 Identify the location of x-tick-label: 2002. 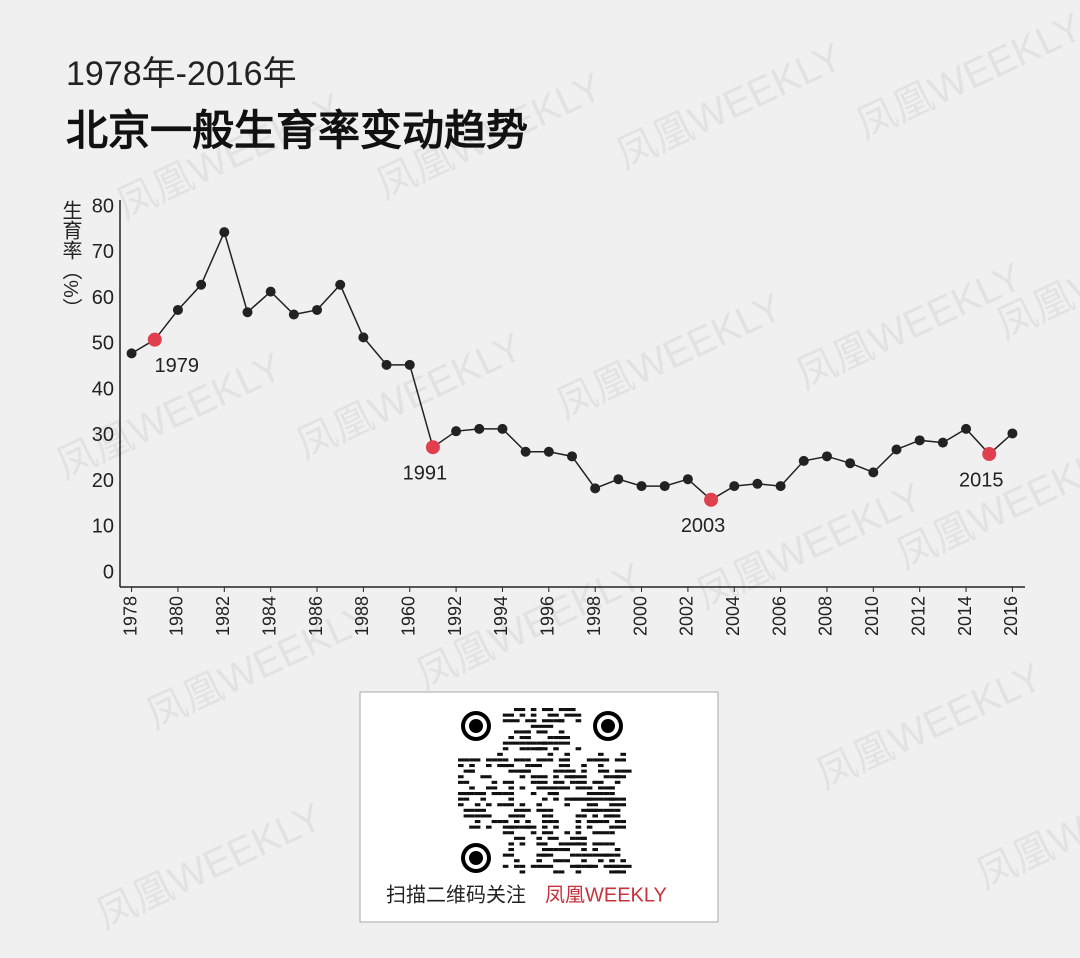
(687, 616).